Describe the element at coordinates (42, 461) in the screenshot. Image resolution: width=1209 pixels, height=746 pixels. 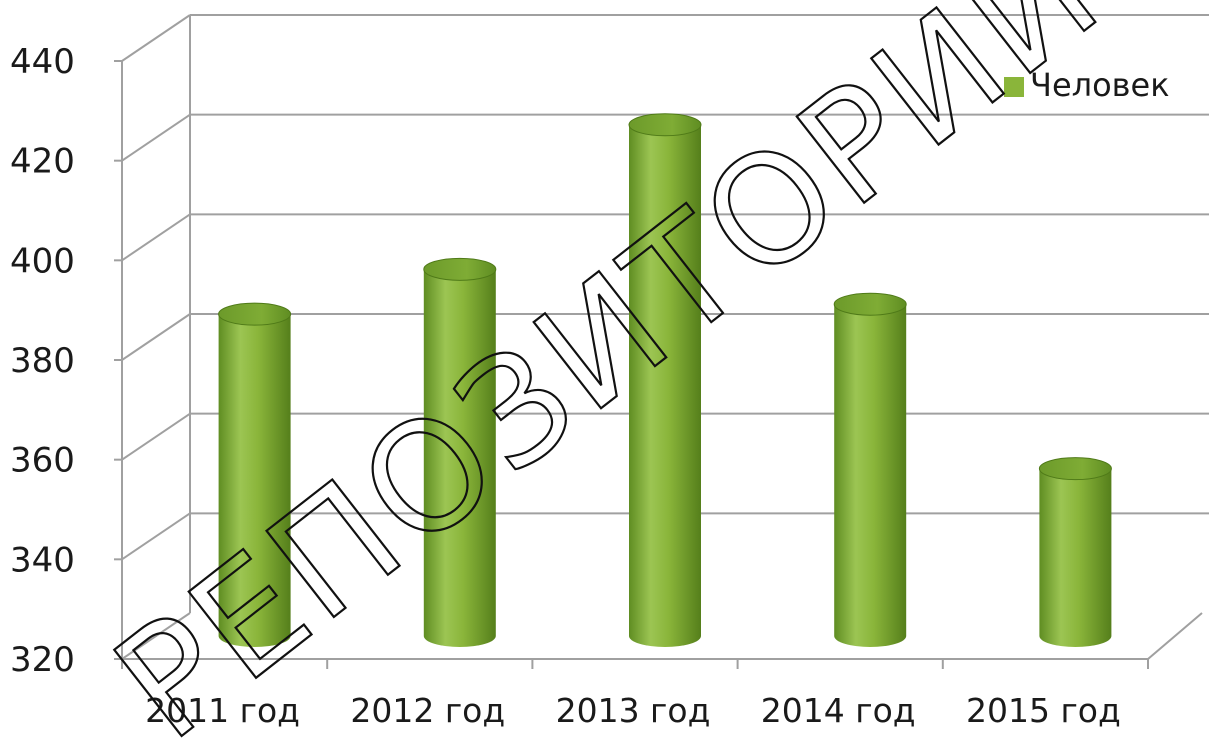
I see `y-tick-label: 360` at that location.